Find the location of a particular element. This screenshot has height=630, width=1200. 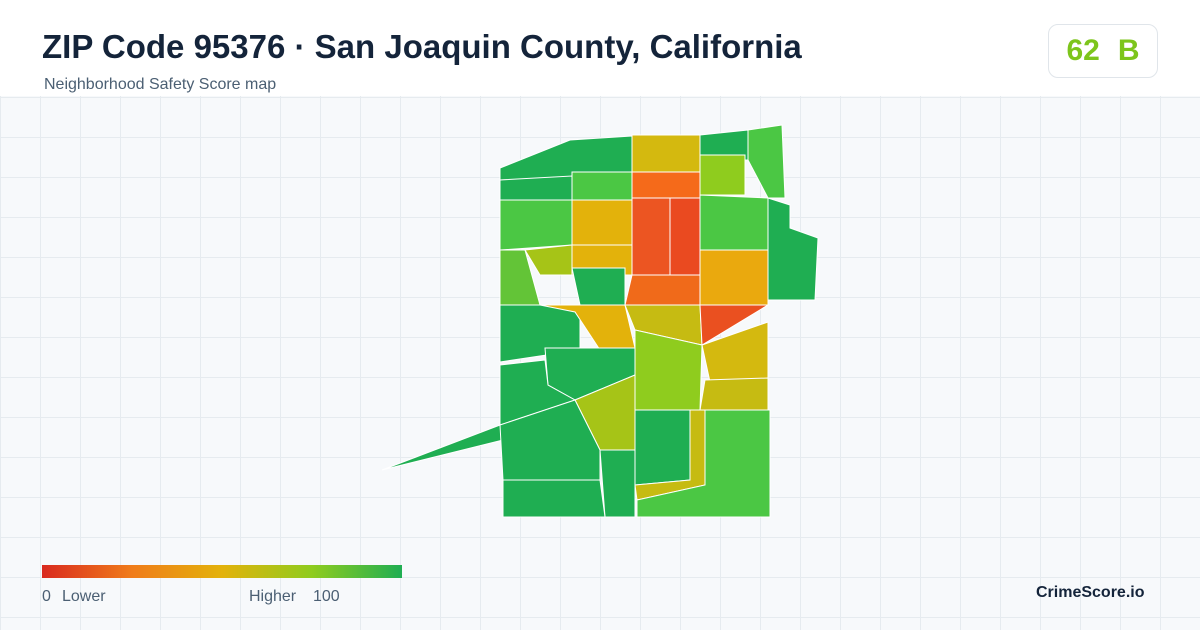

grade: B is located at coordinates (1128, 50).